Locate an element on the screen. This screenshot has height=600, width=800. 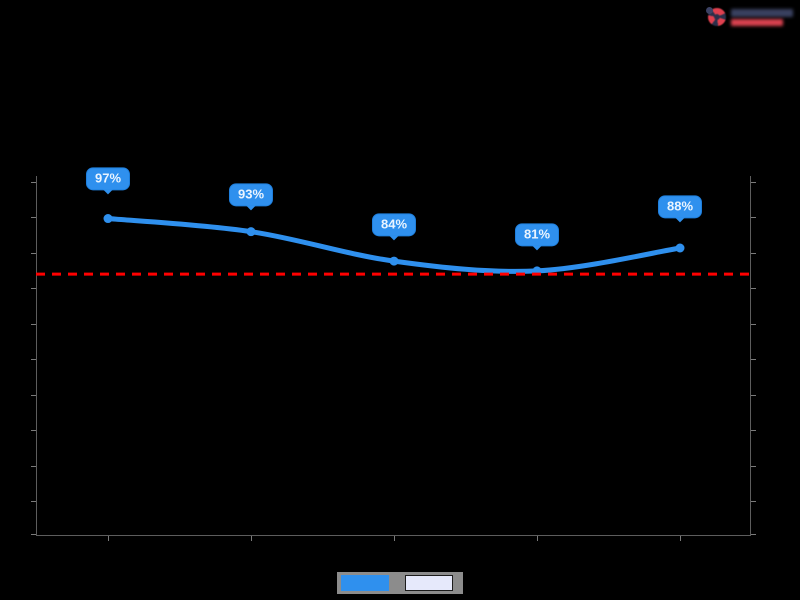
logo-ring-icon is located at coordinates (717, 17).